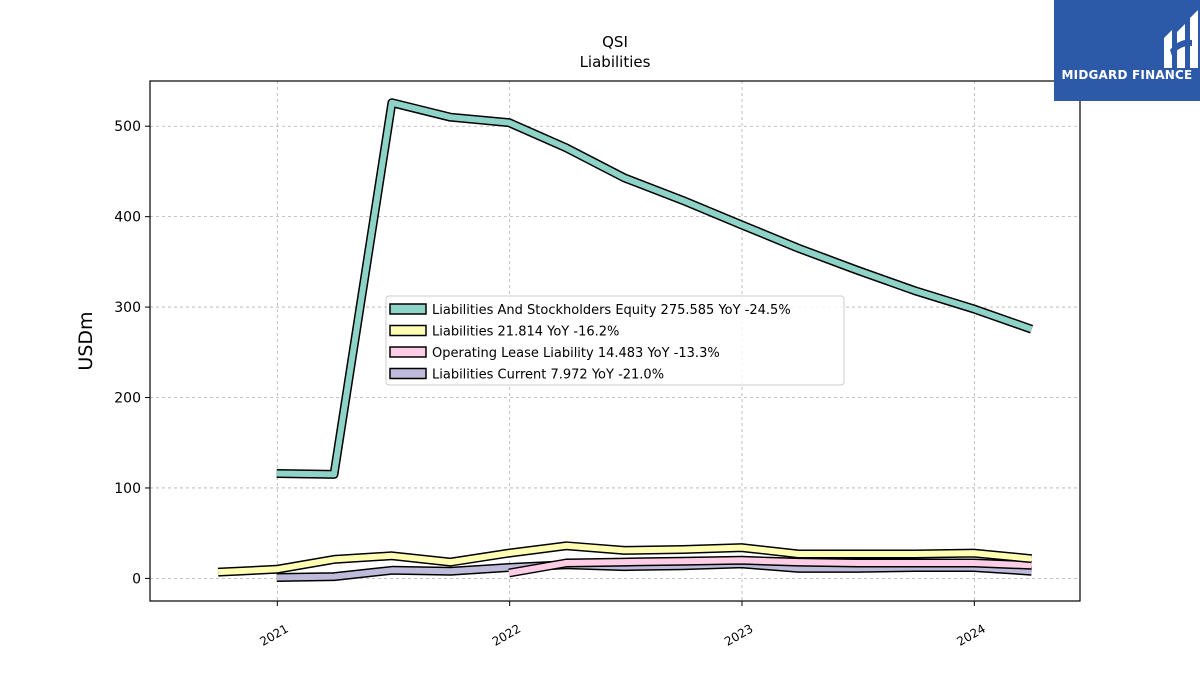  Describe the element at coordinates (136, 579) in the screenshot. I see `y-tick-label: 0` at that location.